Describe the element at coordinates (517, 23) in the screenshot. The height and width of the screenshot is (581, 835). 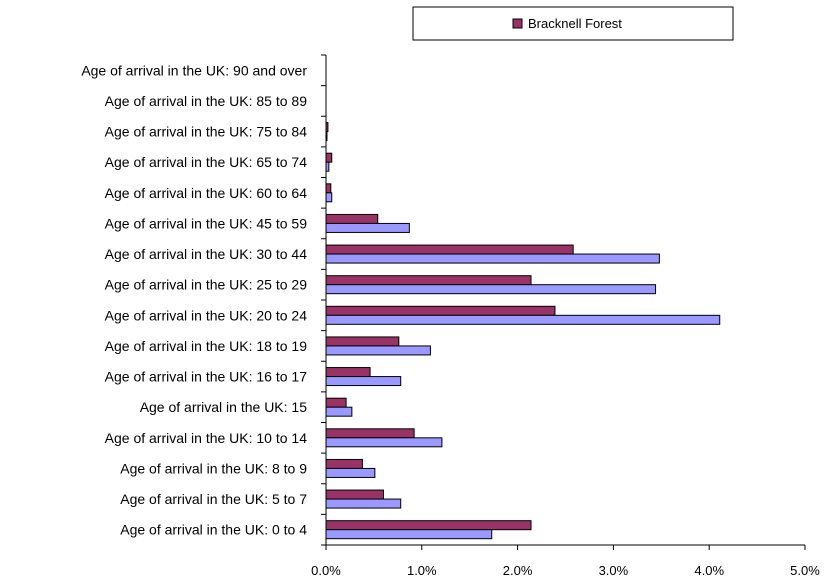
I see `legend-swatch-bracknell-forest` at that location.